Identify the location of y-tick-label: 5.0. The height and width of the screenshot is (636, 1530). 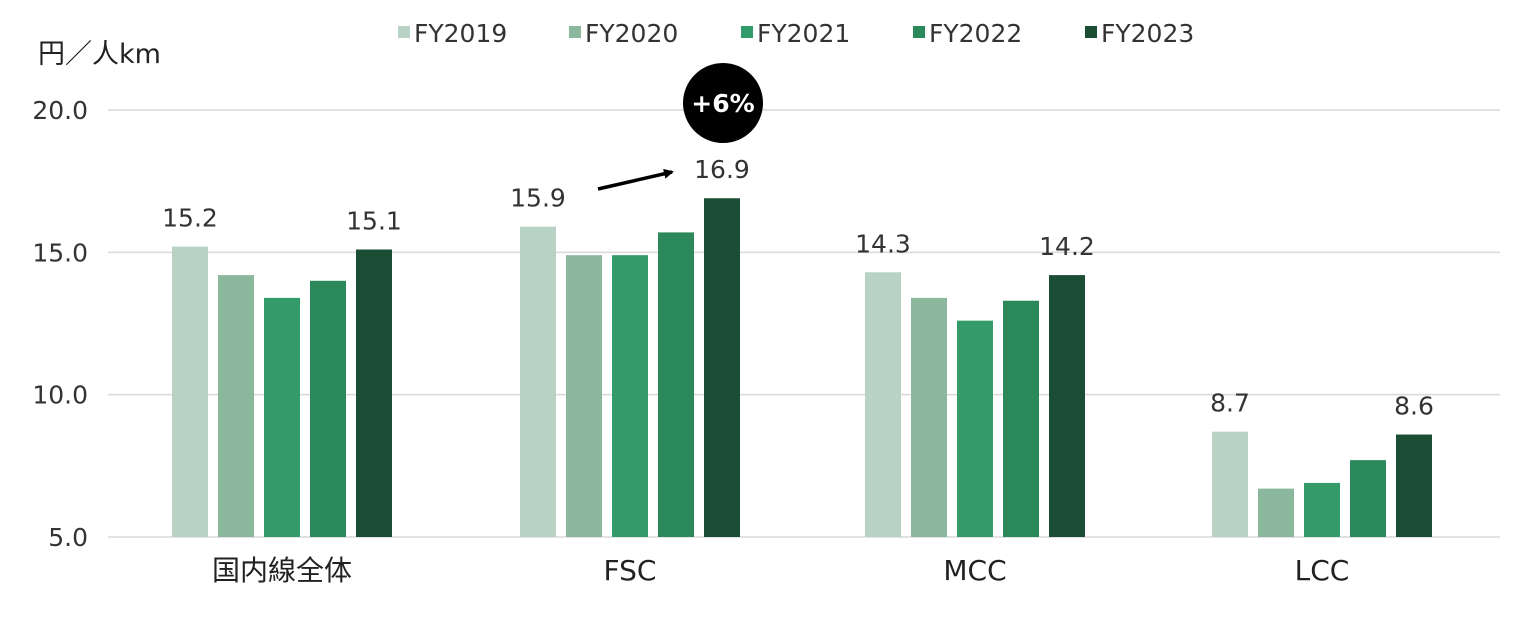
(68, 537).